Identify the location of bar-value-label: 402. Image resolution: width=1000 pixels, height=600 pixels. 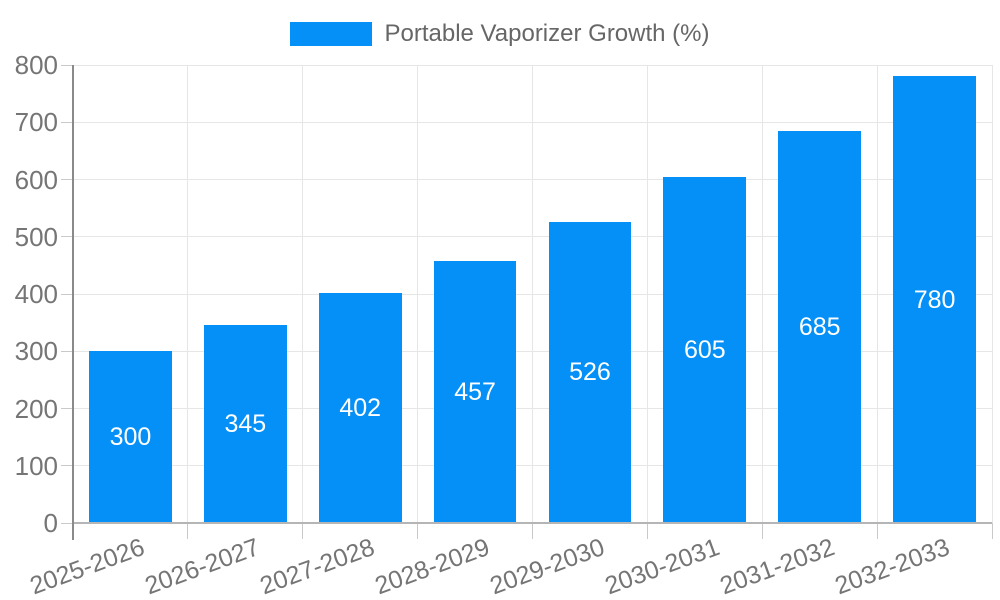
(360, 407).